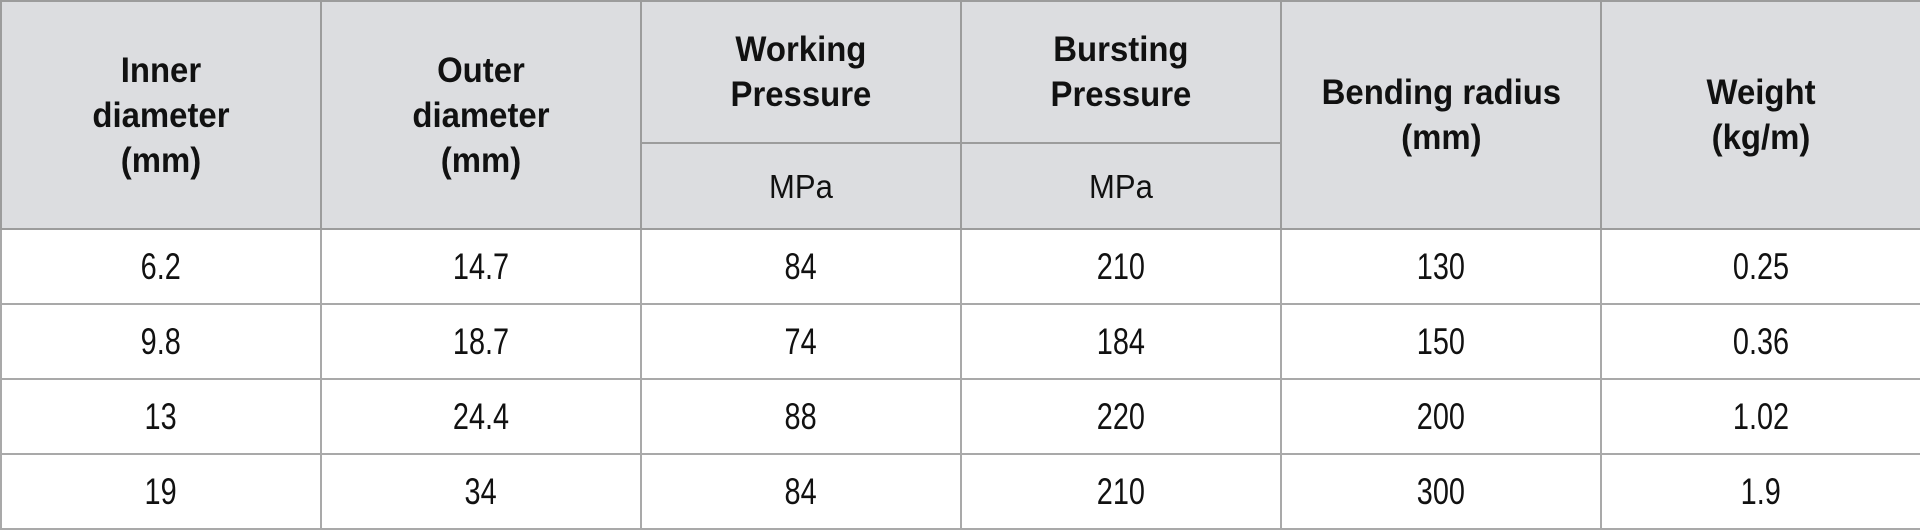  What do you see at coordinates (1760, 491) in the screenshot?
I see `cell-weight: 1.9` at bounding box center [1760, 491].